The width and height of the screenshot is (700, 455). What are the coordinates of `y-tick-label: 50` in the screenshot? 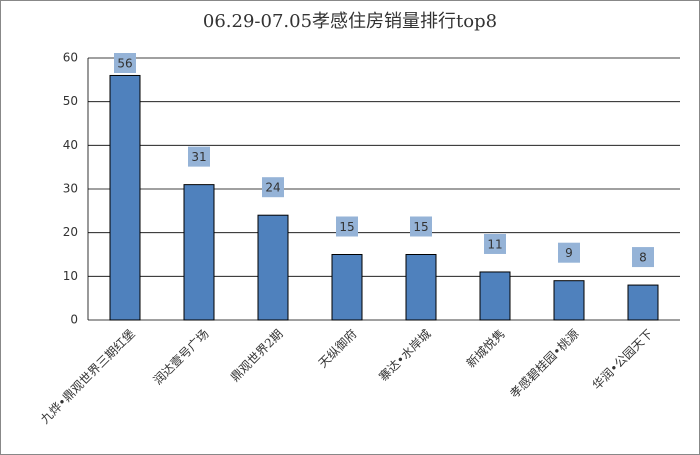 It's located at (70, 101).